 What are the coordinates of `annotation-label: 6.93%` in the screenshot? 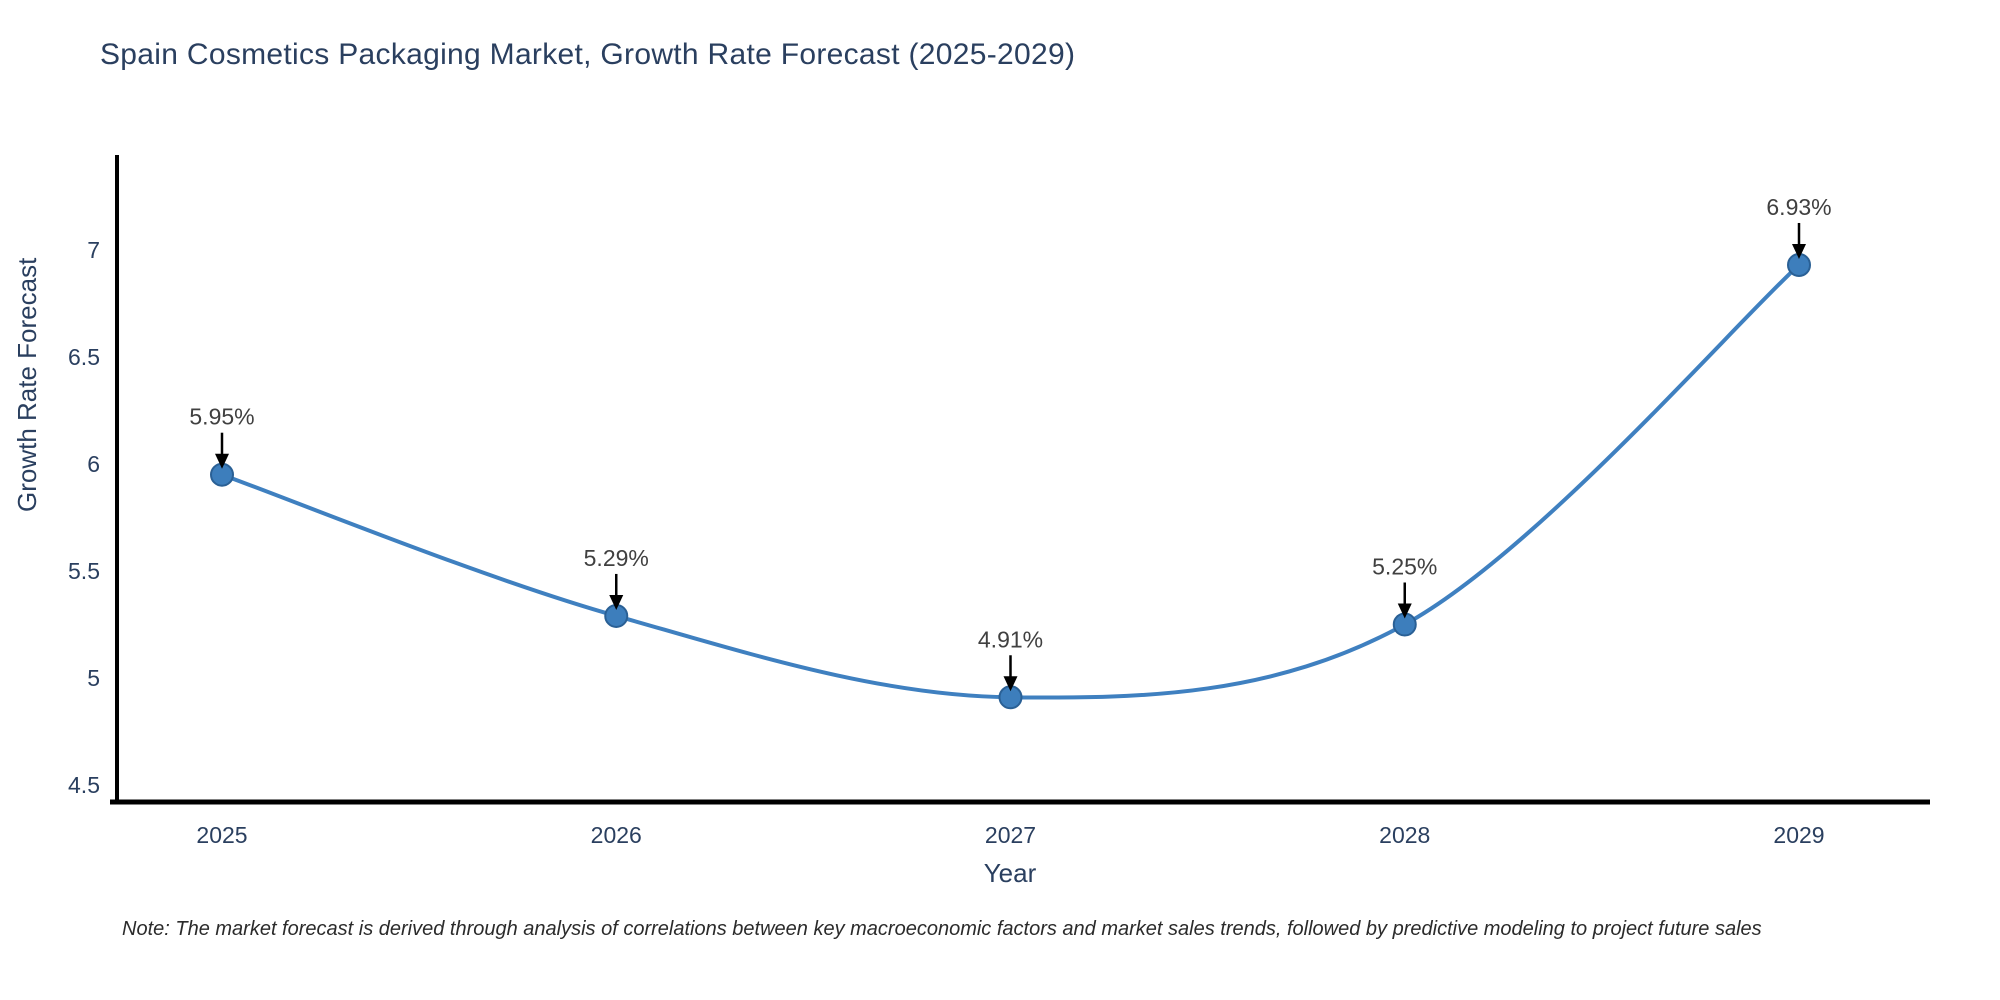 It's located at (1798, 207).